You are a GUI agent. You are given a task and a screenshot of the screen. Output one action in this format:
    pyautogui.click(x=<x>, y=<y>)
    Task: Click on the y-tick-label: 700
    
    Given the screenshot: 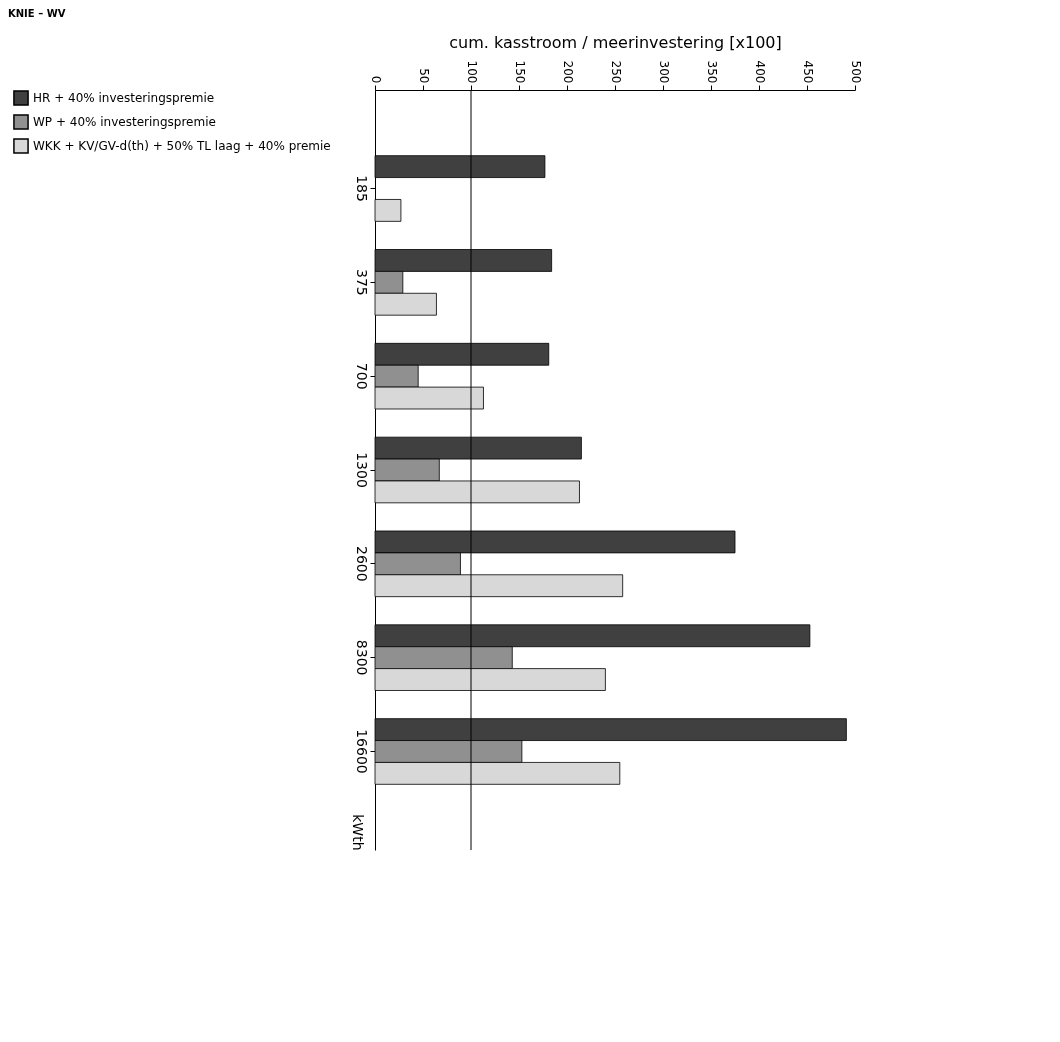 What is the action you would take?
    pyautogui.click(x=361, y=376)
    